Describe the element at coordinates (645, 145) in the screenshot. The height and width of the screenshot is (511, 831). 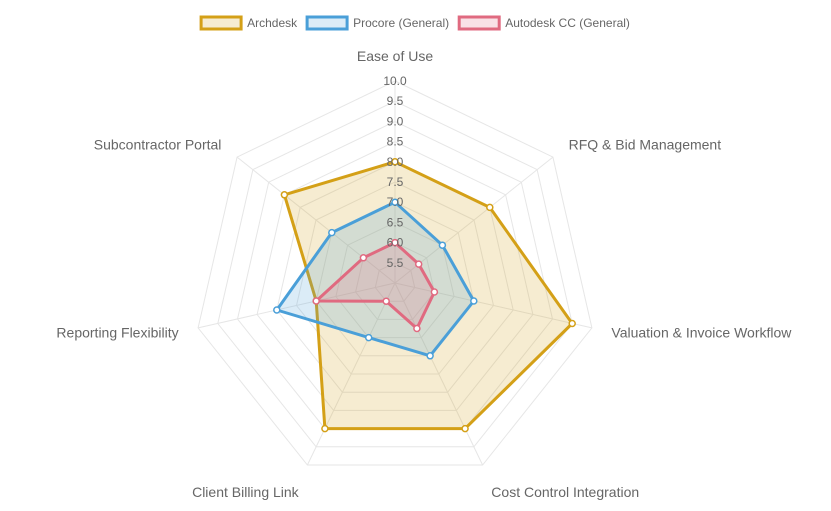
I see `axis-label-rfq-bid-management: RFQ & Bid Management` at that location.